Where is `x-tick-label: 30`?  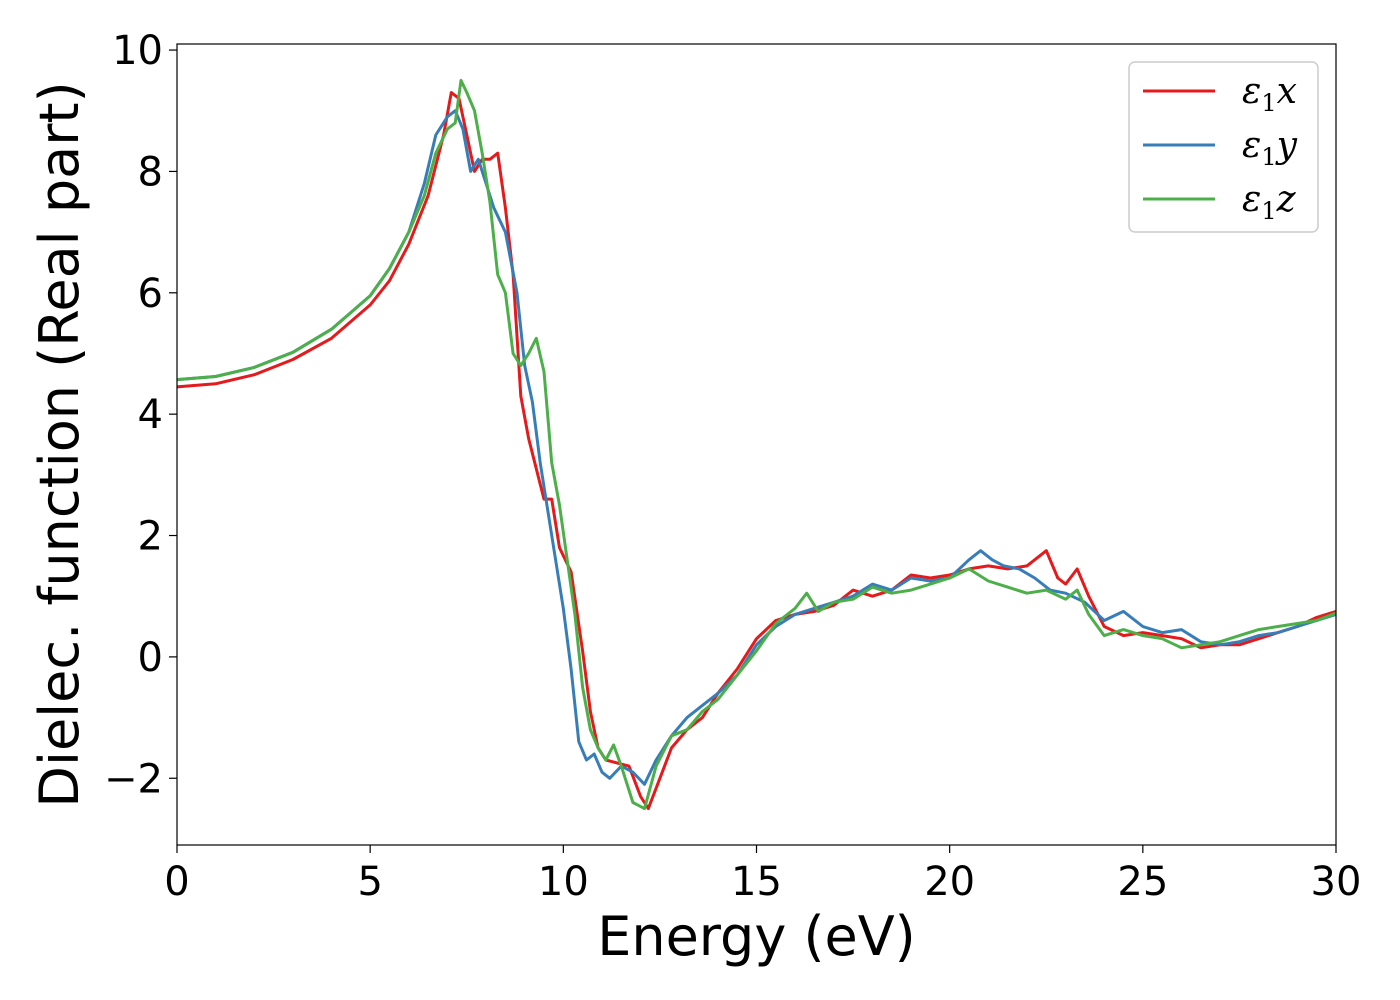 x-tick-label: 30 is located at coordinates (1336, 882).